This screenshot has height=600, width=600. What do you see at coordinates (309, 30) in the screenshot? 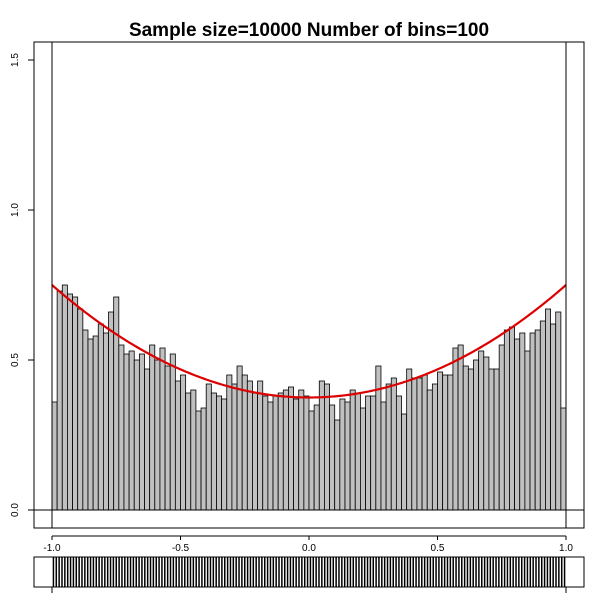
I see `chart-title: Sample size=10000 Number of bins=100` at bounding box center [309, 30].